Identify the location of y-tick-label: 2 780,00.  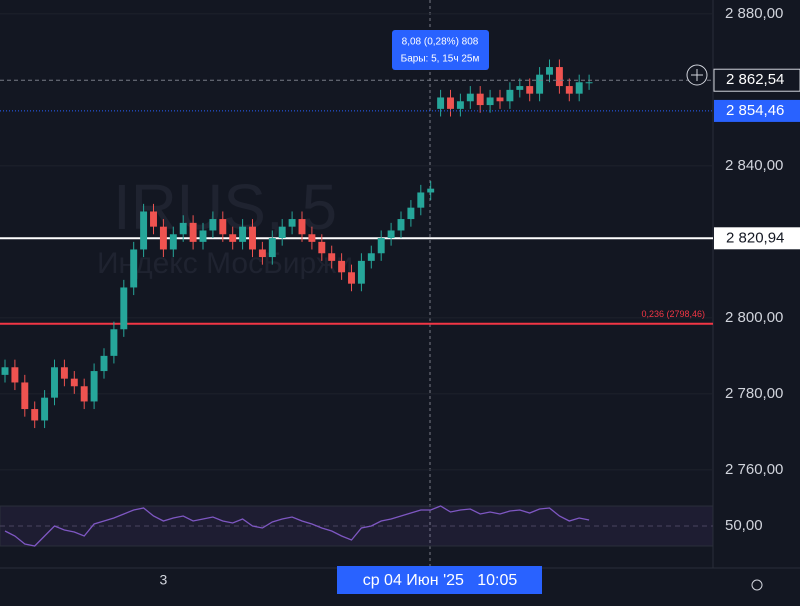
(754, 393).